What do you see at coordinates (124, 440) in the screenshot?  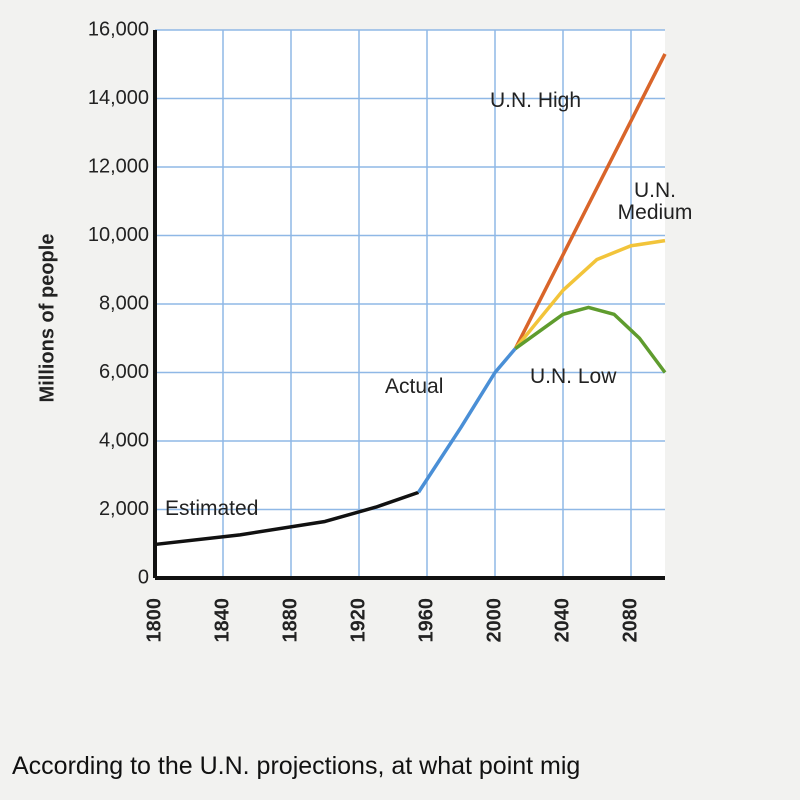 I see `y-tick-label: 4,000` at bounding box center [124, 440].